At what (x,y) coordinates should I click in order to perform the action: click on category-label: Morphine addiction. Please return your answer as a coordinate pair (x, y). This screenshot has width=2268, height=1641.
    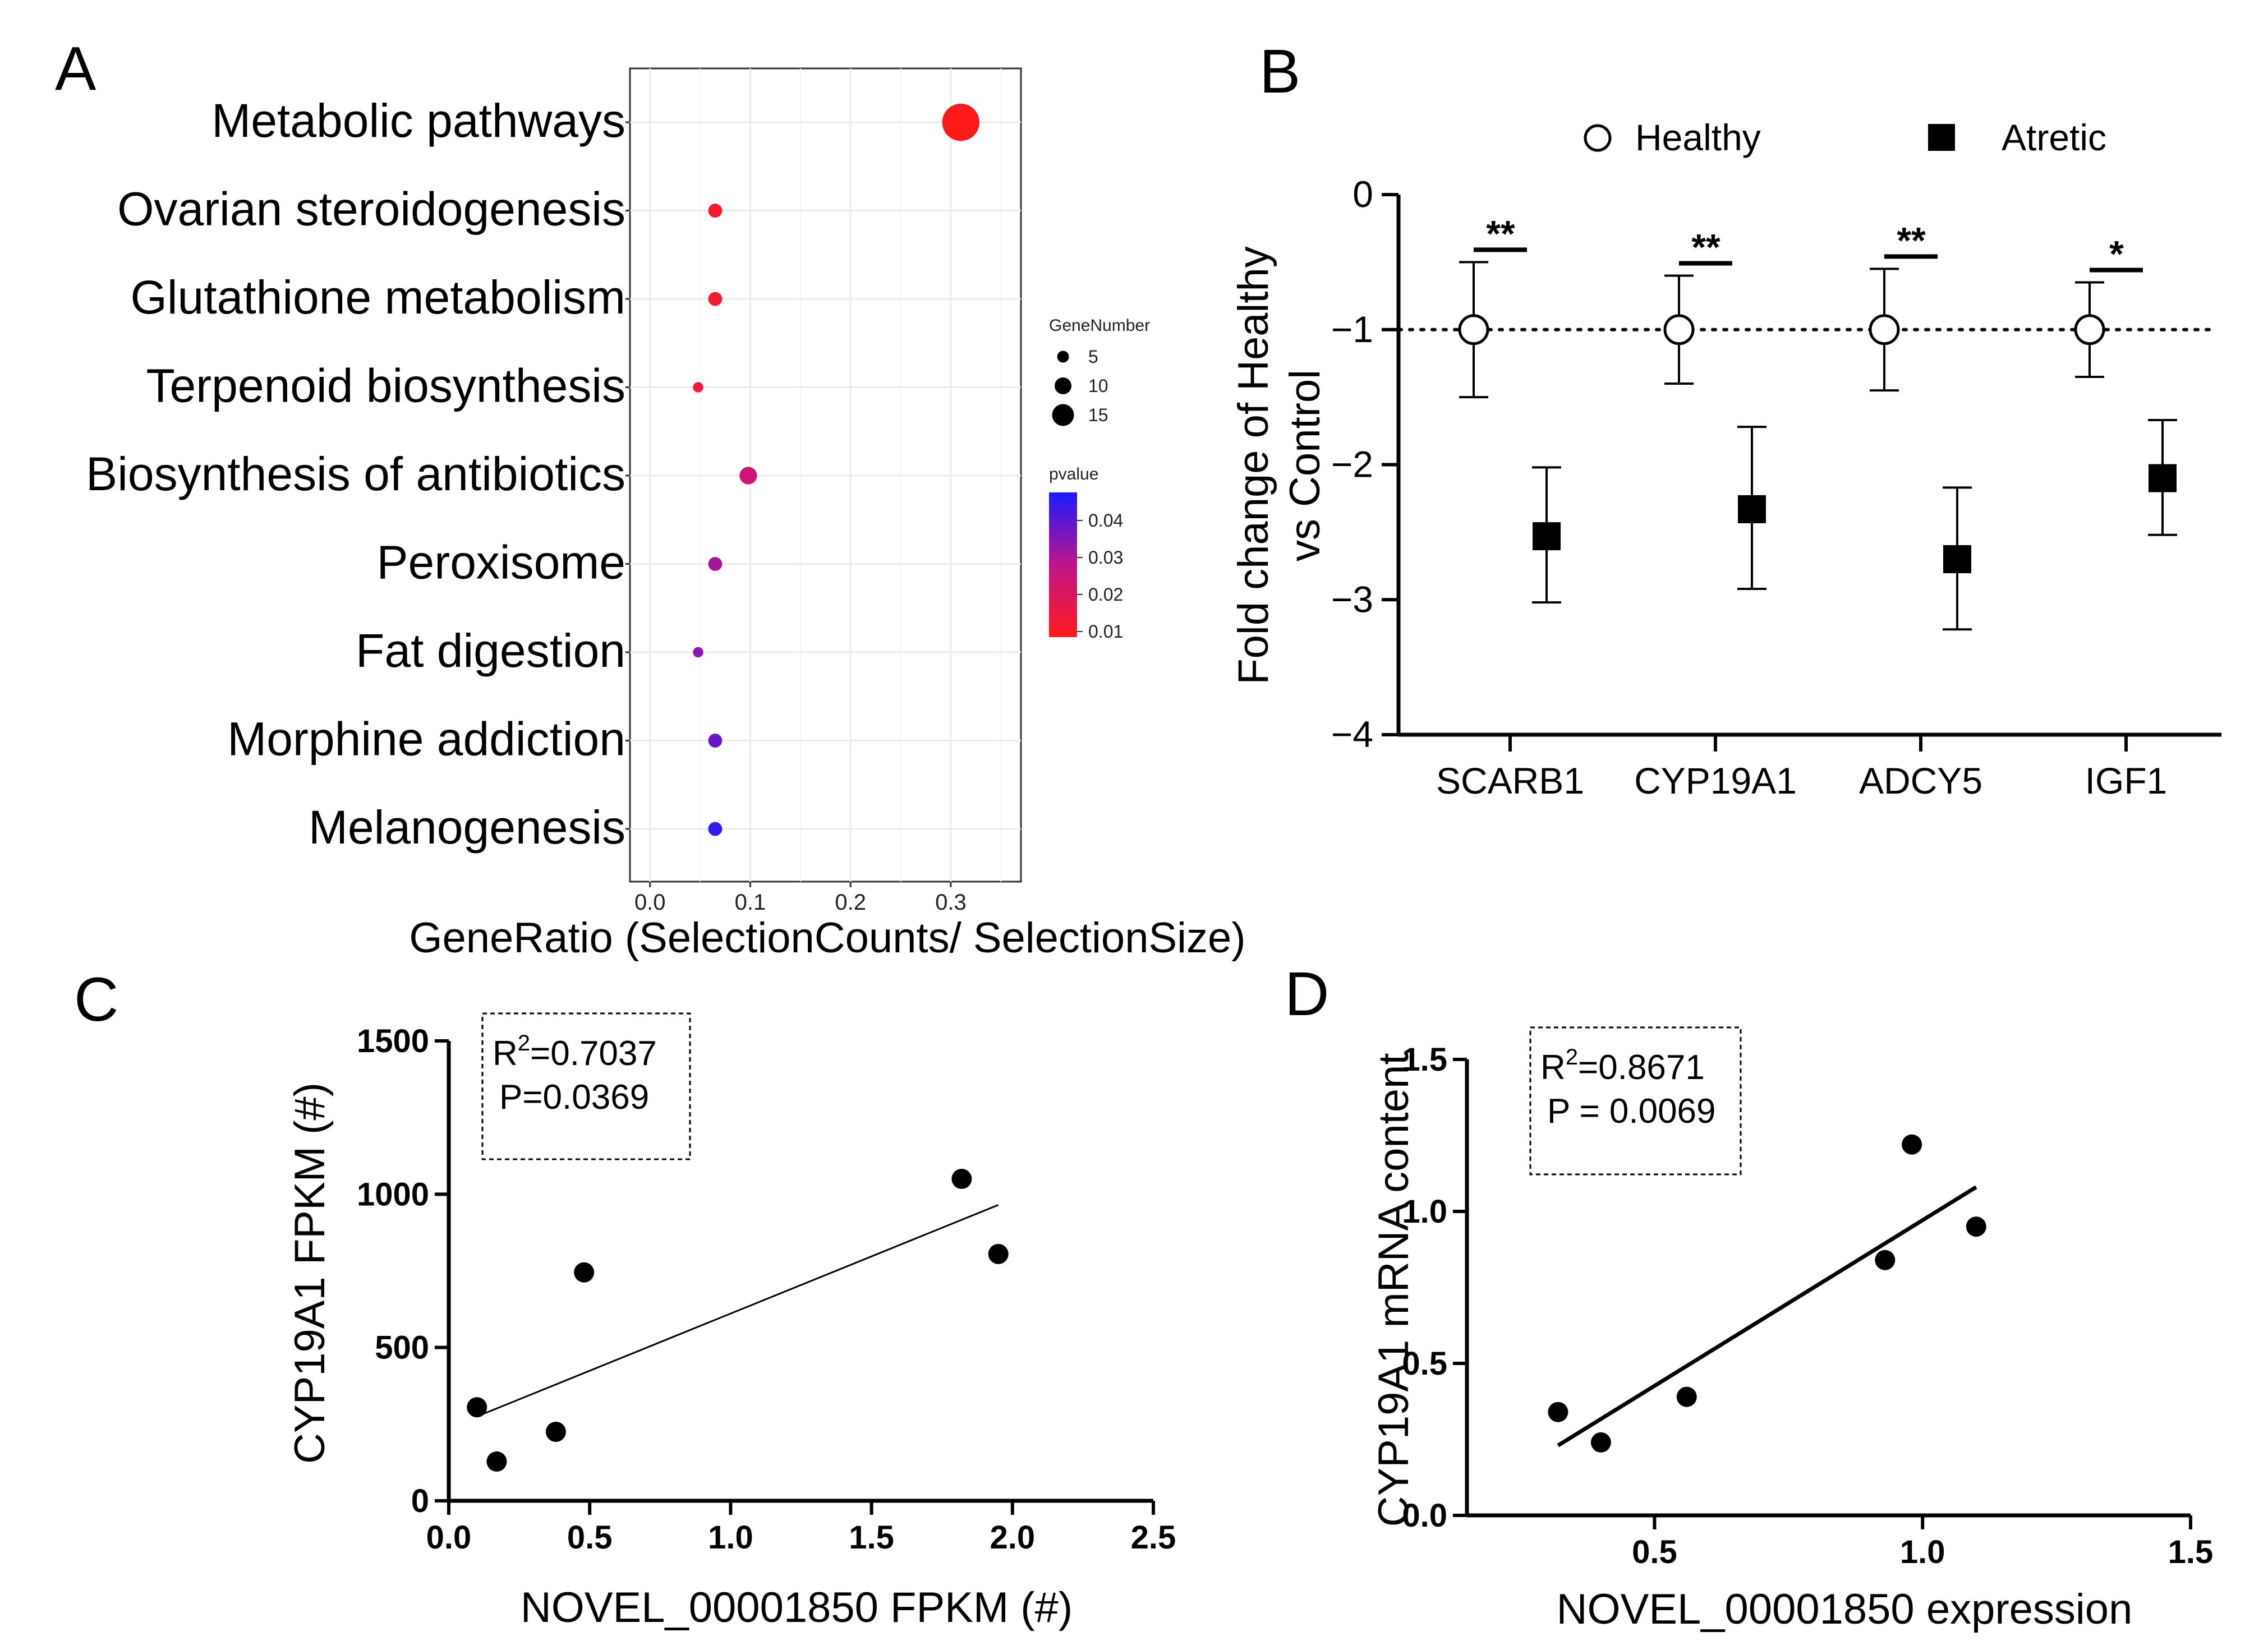
    Looking at the image, I should click on (426, 740).